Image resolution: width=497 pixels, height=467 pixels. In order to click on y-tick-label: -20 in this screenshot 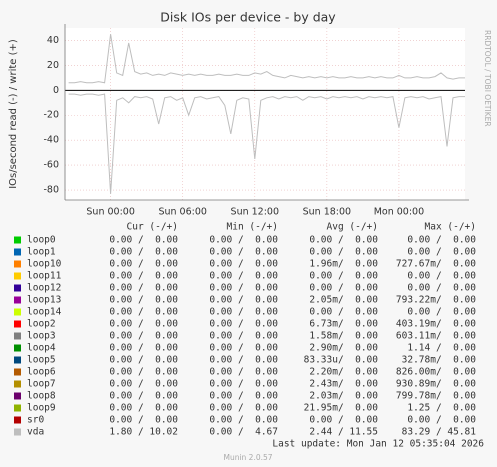, I will do `click(51, 115)`.